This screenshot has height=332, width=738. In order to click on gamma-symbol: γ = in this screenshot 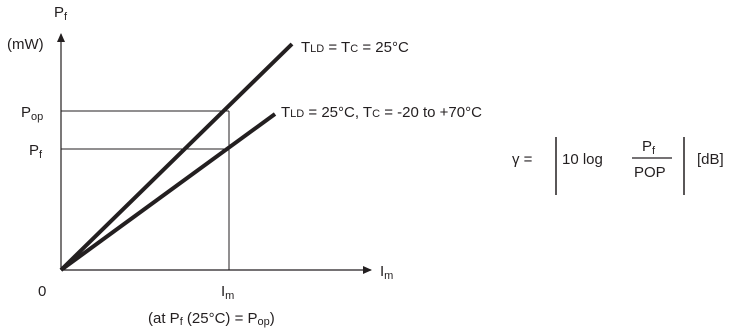, I will do `click(522, 159)`.